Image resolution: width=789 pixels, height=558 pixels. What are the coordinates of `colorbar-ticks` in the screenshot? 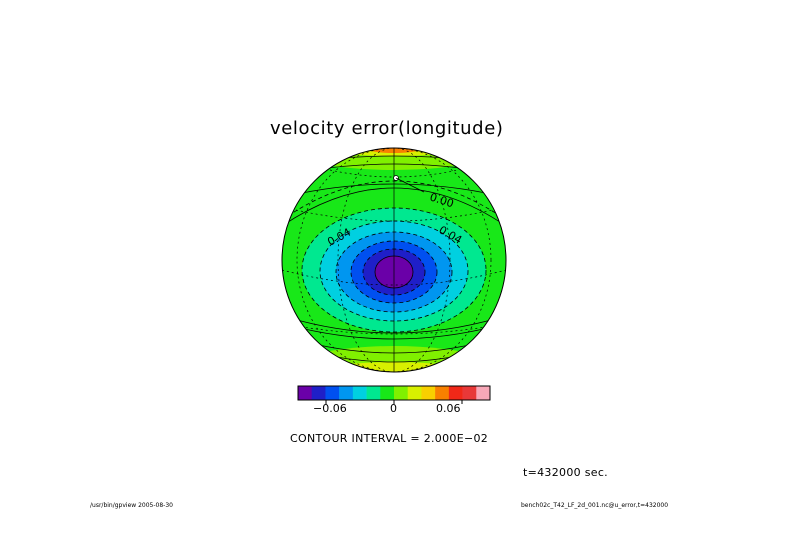 It's located at (394, 402).